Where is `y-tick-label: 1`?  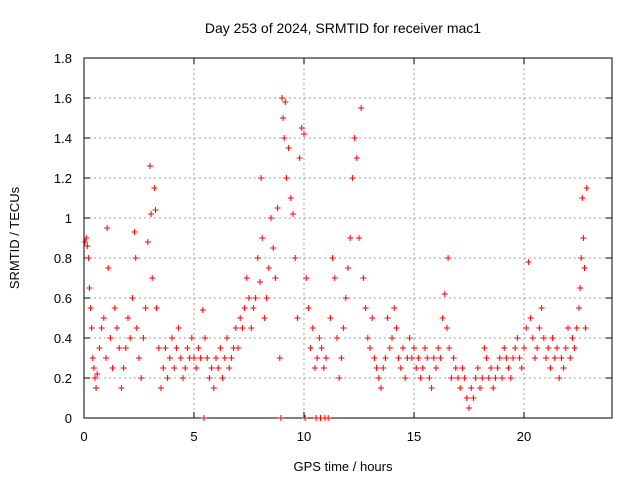 y-tick-label: 1 is located at coordinates (68, 218).